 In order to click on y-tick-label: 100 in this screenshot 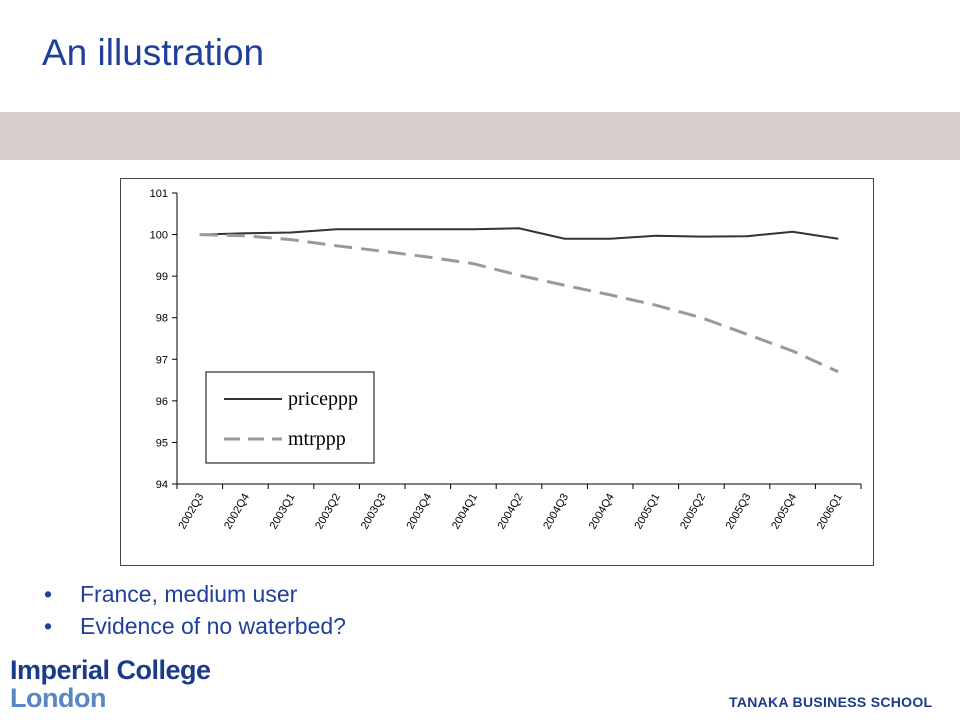, I will do `click(159, 236)`.